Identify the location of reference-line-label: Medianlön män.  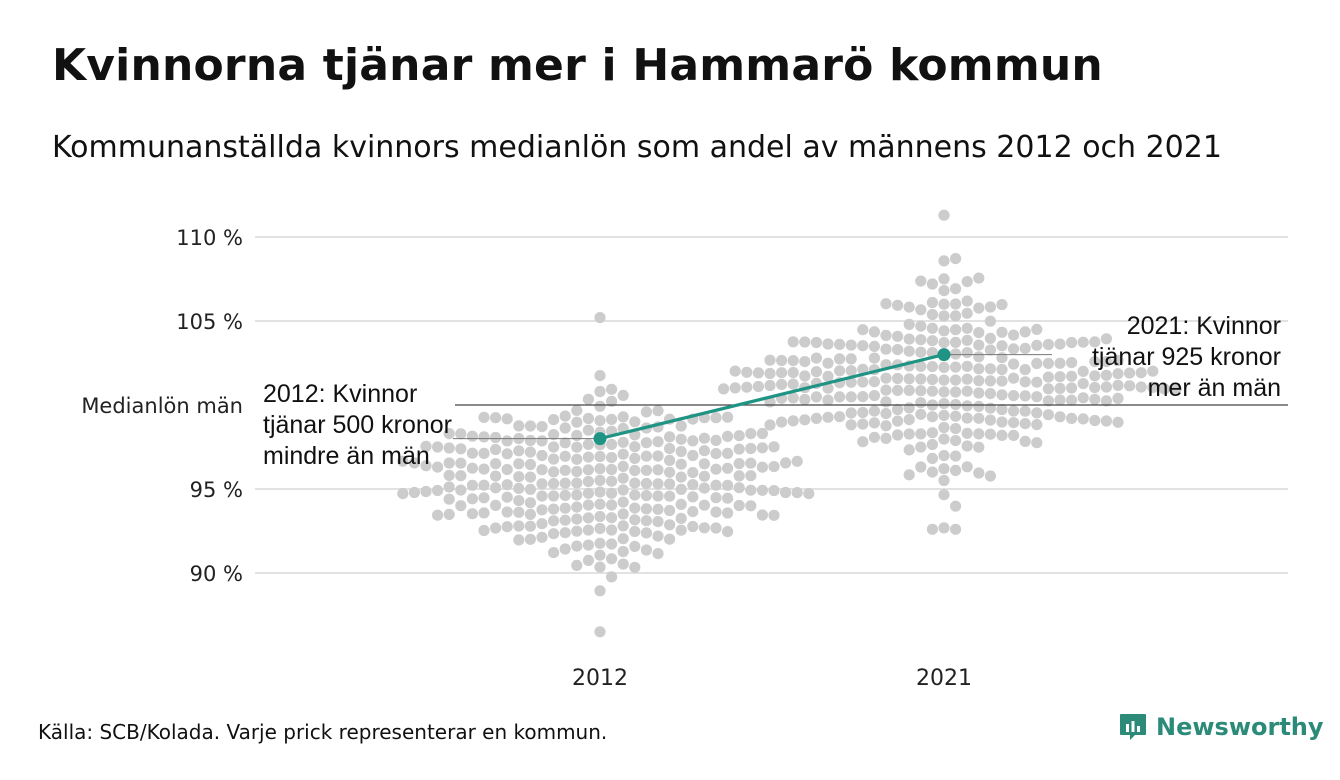
(162, 406).